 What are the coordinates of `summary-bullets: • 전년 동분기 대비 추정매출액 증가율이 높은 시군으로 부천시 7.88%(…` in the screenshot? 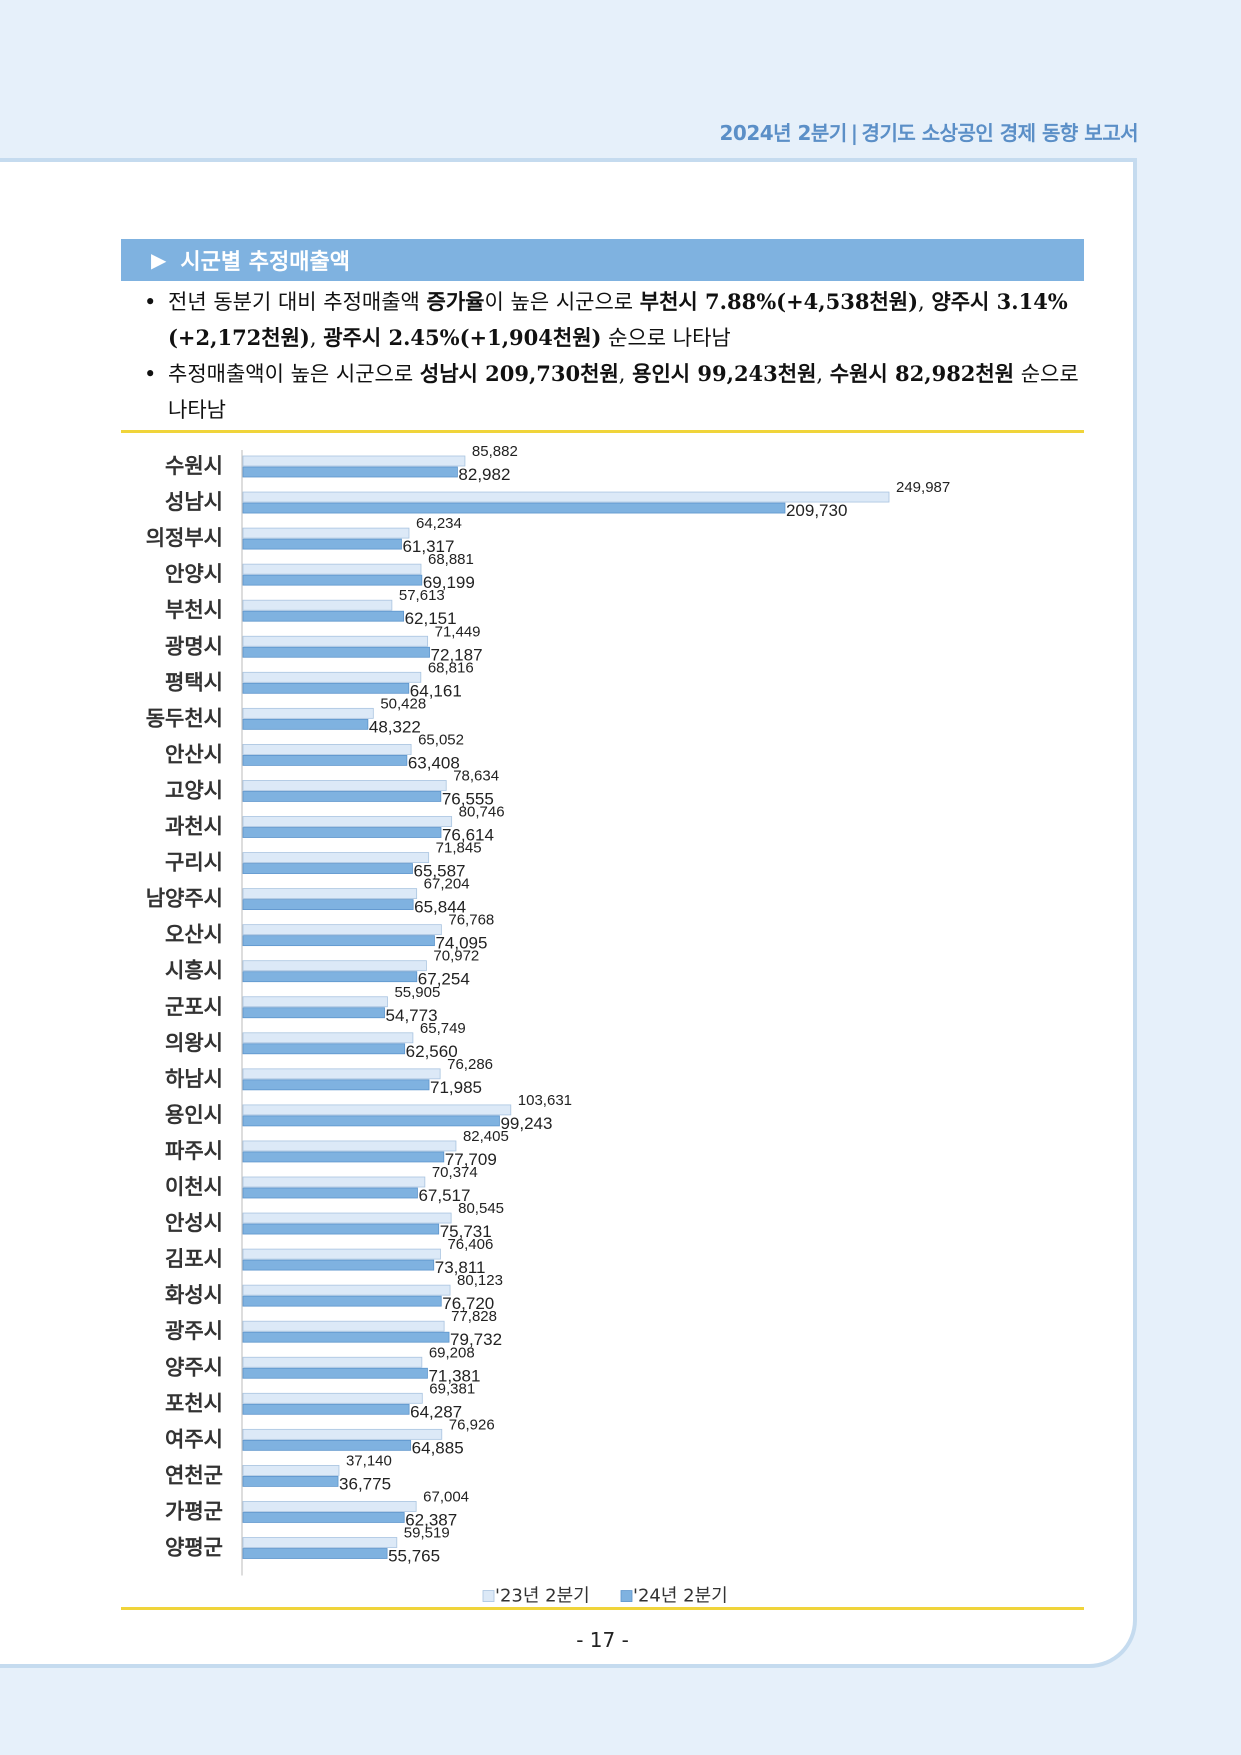 It's located at (615, 356).